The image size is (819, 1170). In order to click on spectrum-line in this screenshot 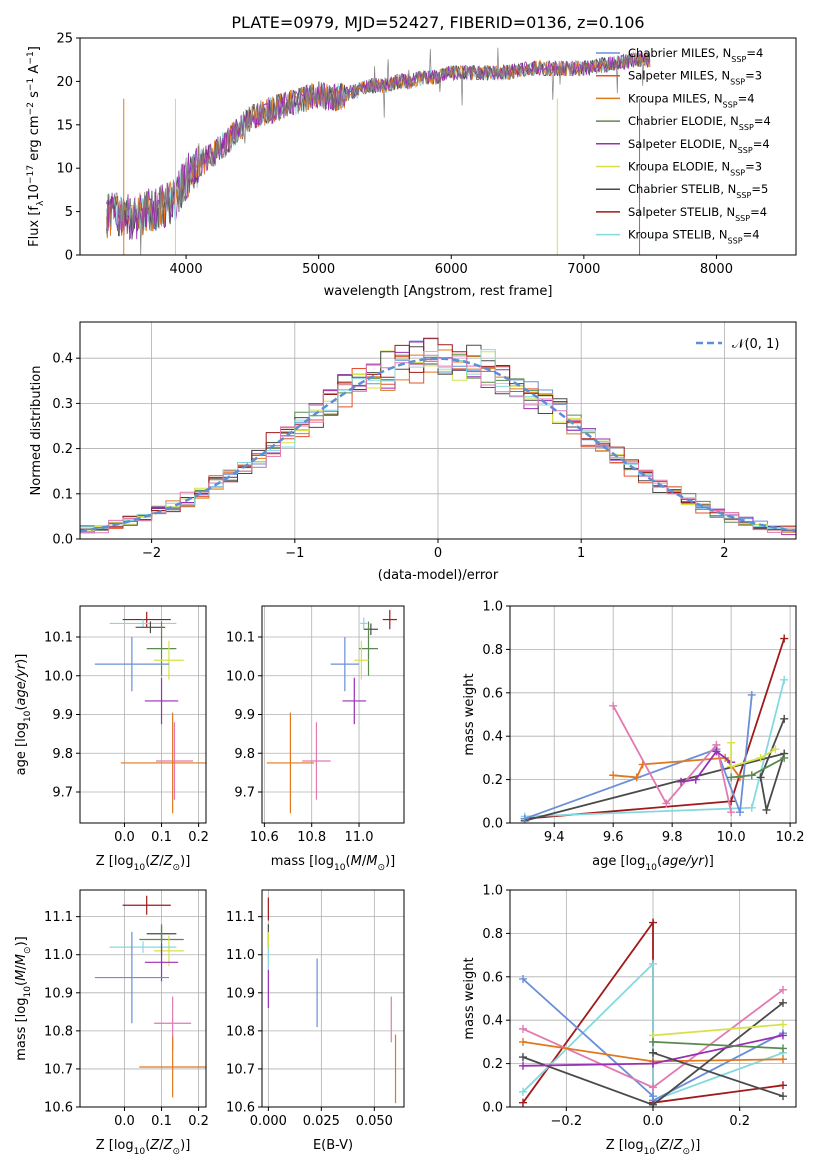, I will do `click(378, 151)`.